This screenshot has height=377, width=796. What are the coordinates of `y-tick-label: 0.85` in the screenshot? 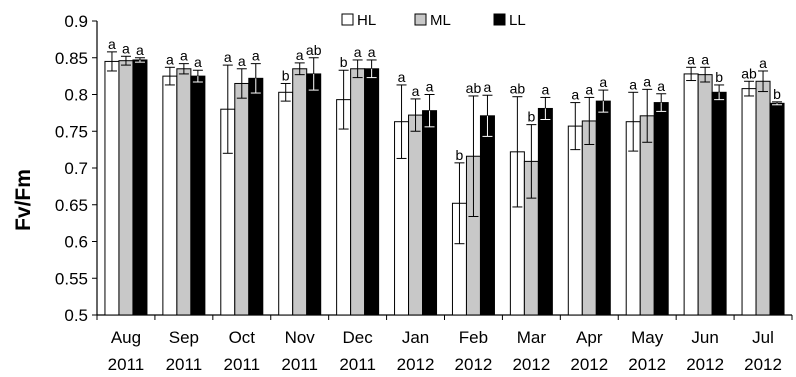 It's located at (71, 58).